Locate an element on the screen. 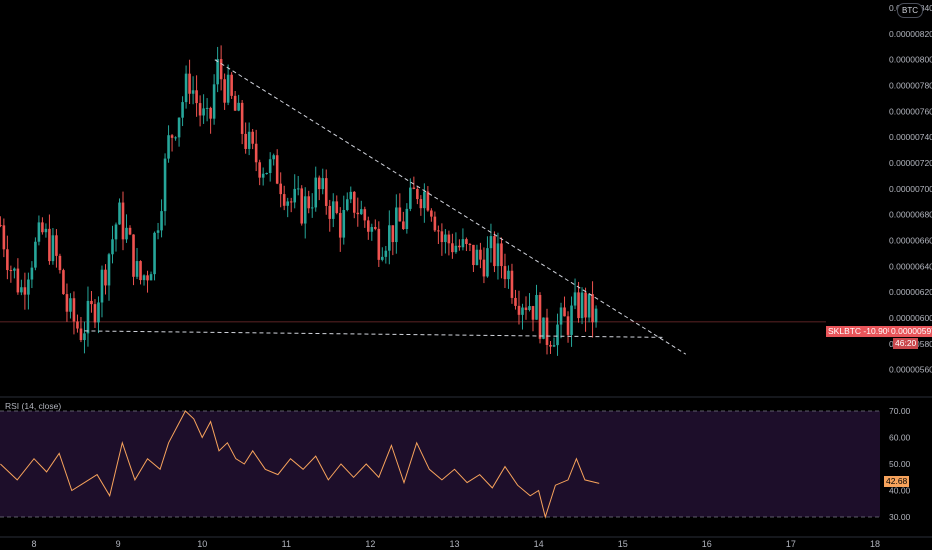 The height and width of the screenshot is (550, 932). symbol-change-label: SKLBTC -10.90% is located at coordinates (862, 331).